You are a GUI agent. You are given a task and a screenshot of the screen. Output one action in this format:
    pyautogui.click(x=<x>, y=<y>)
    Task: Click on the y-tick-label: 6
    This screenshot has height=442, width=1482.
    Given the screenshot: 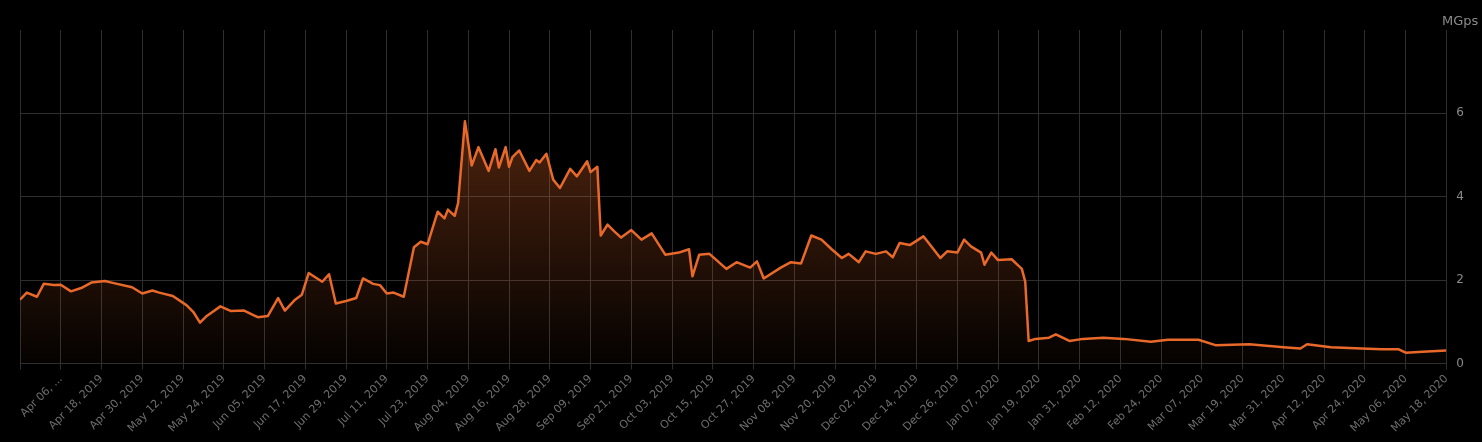 What is the action you would take?
    pyautogui.click(x=1460, y=112)
    